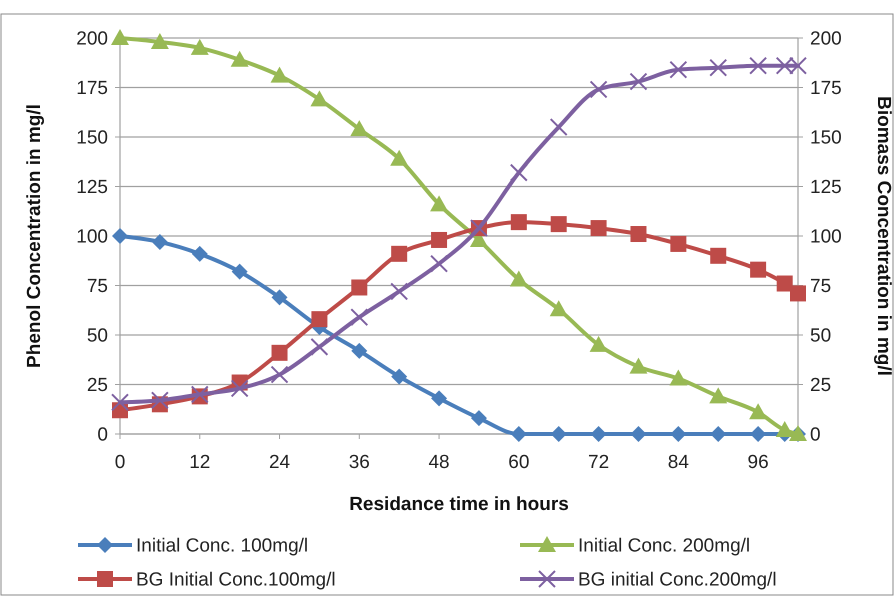  What do you see at coordinates (758, 462) in the screenshot?
I see `x-tick-label: 96` at bounding box center [758, 462].